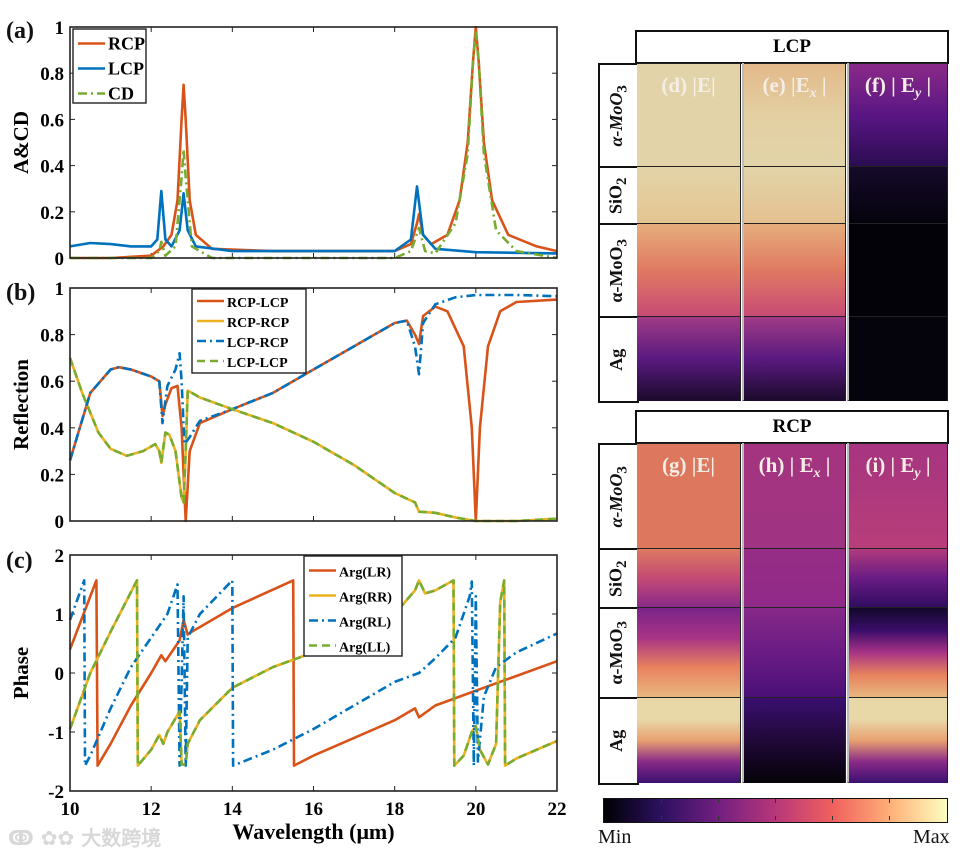  I want to click on x-tick-label: 22, so click(557, 809).